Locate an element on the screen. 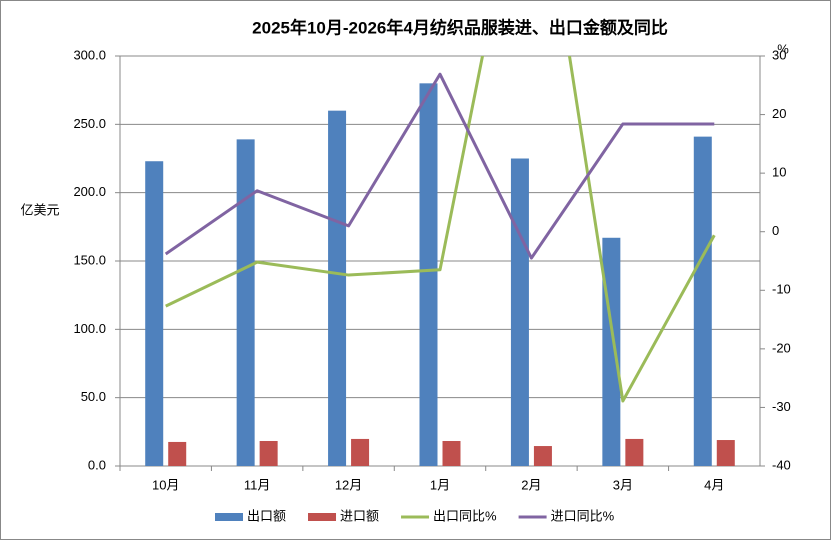  legend-label: 进口额 is located at coordinates (359, 515).